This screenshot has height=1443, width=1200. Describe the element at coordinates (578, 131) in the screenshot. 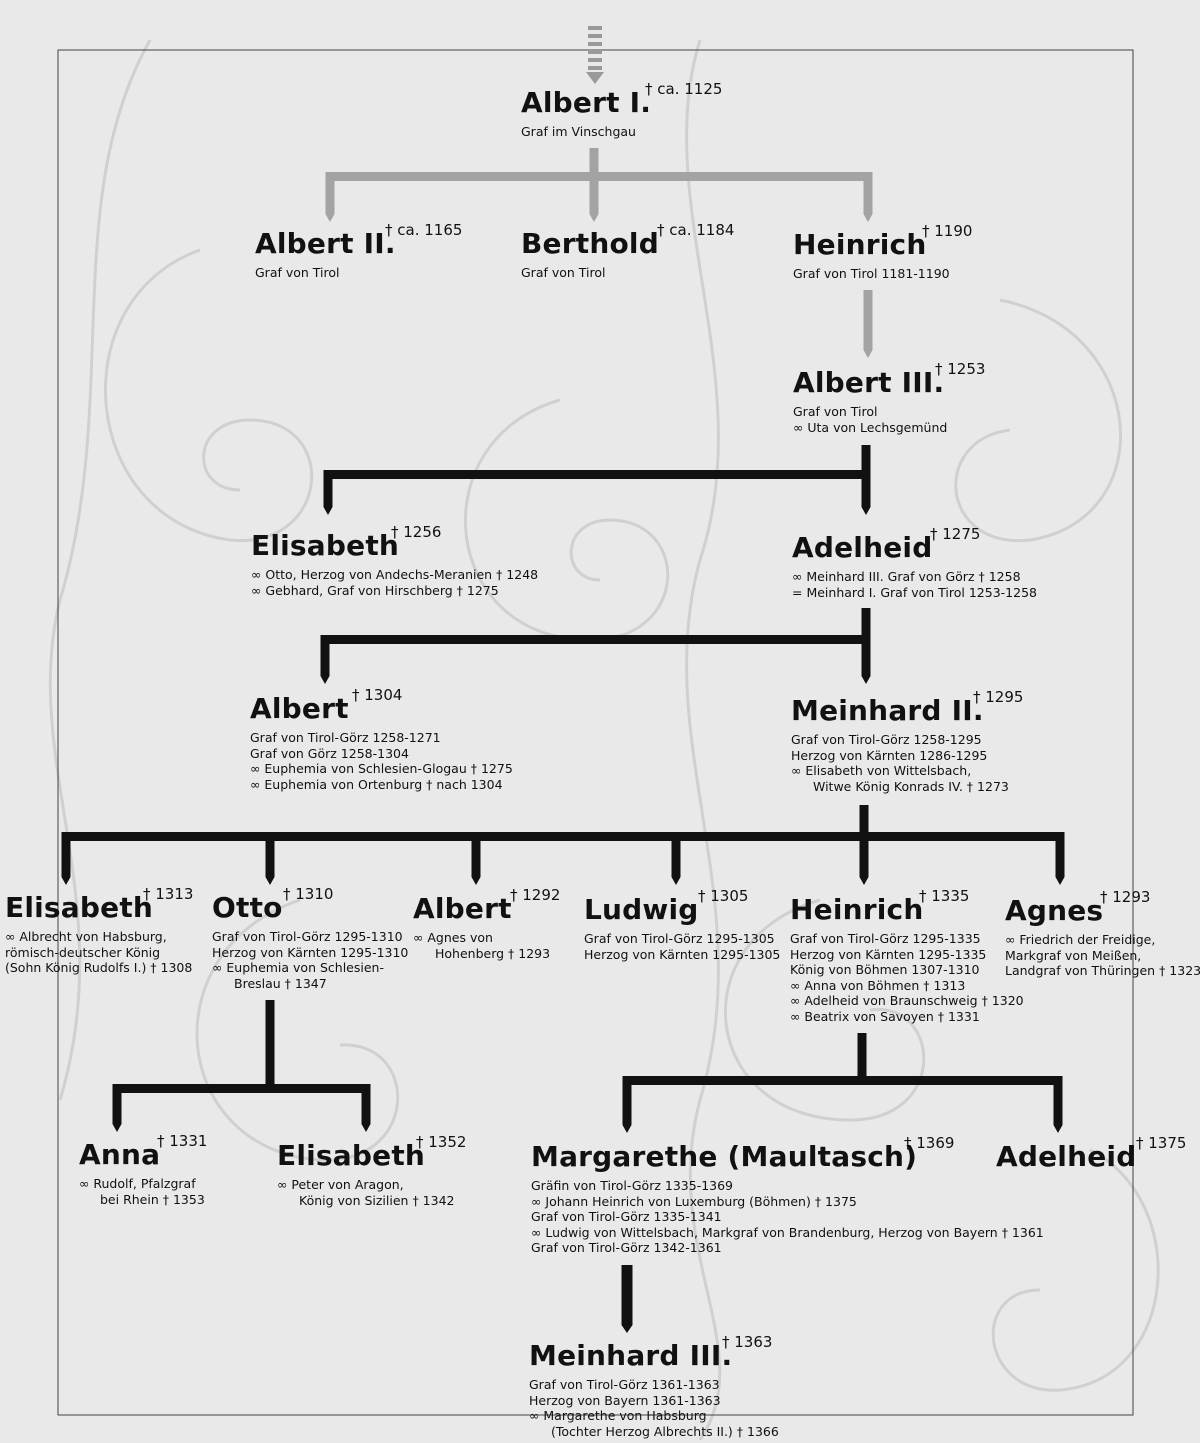

I see `person-detail: Graf im Vinschgau` at that location.